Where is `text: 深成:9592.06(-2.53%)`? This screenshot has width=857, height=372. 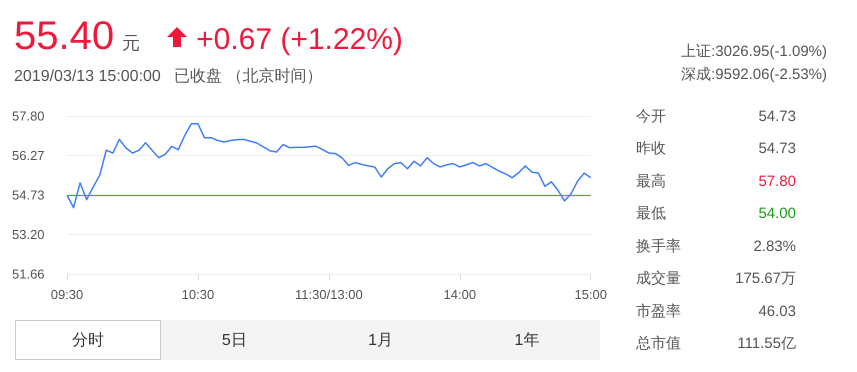
text: 深成:9592.06(-2.53%) is located at coordinates (754, 75).